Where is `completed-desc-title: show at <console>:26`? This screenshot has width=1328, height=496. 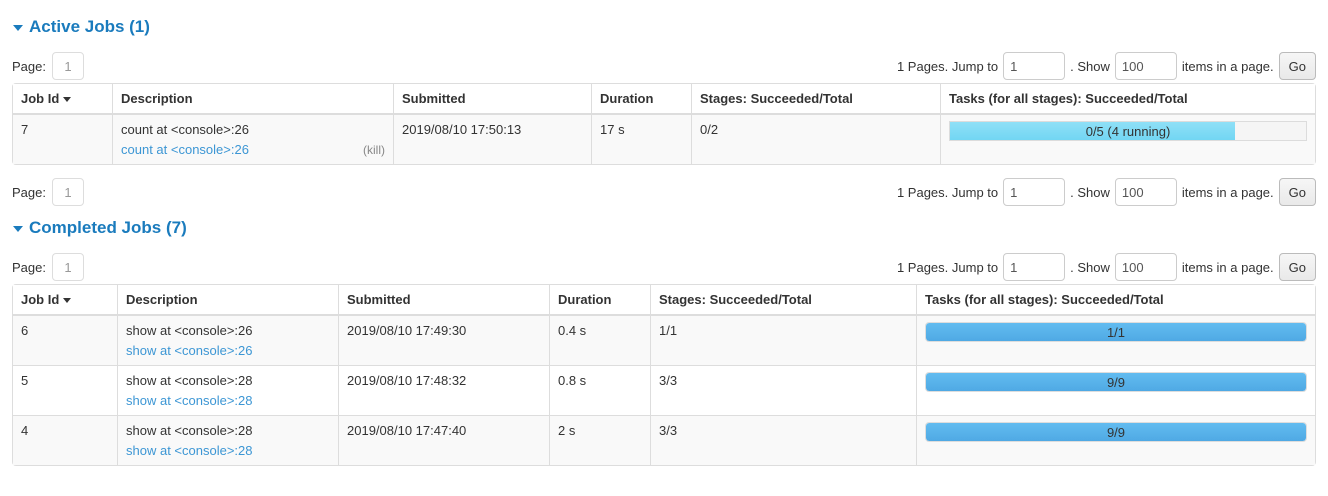
completed-desc-title: show at <console>:26 is located at coordinates (189, 330).